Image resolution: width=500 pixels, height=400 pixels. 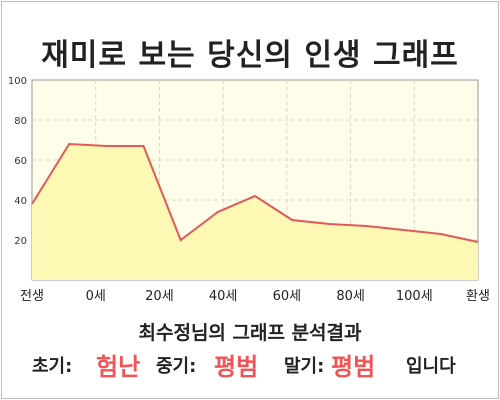 What do you see at coordinates (176, 366) in the screenshot?
I see `mid-label: 중기:` at bounding box center [176, 366].